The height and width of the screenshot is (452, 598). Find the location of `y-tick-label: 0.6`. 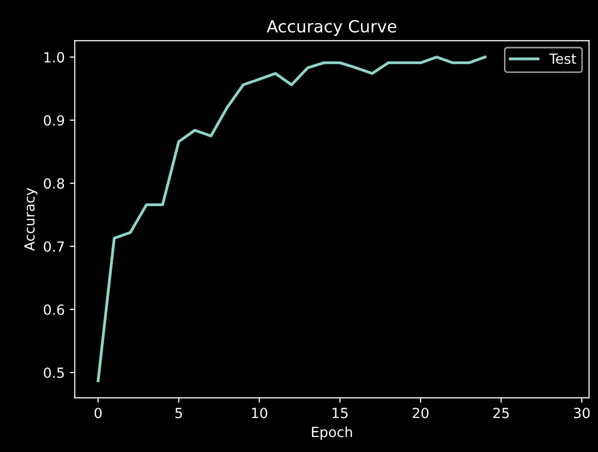

y-tick-label: 0.6 is located at coordinates (54, 309).